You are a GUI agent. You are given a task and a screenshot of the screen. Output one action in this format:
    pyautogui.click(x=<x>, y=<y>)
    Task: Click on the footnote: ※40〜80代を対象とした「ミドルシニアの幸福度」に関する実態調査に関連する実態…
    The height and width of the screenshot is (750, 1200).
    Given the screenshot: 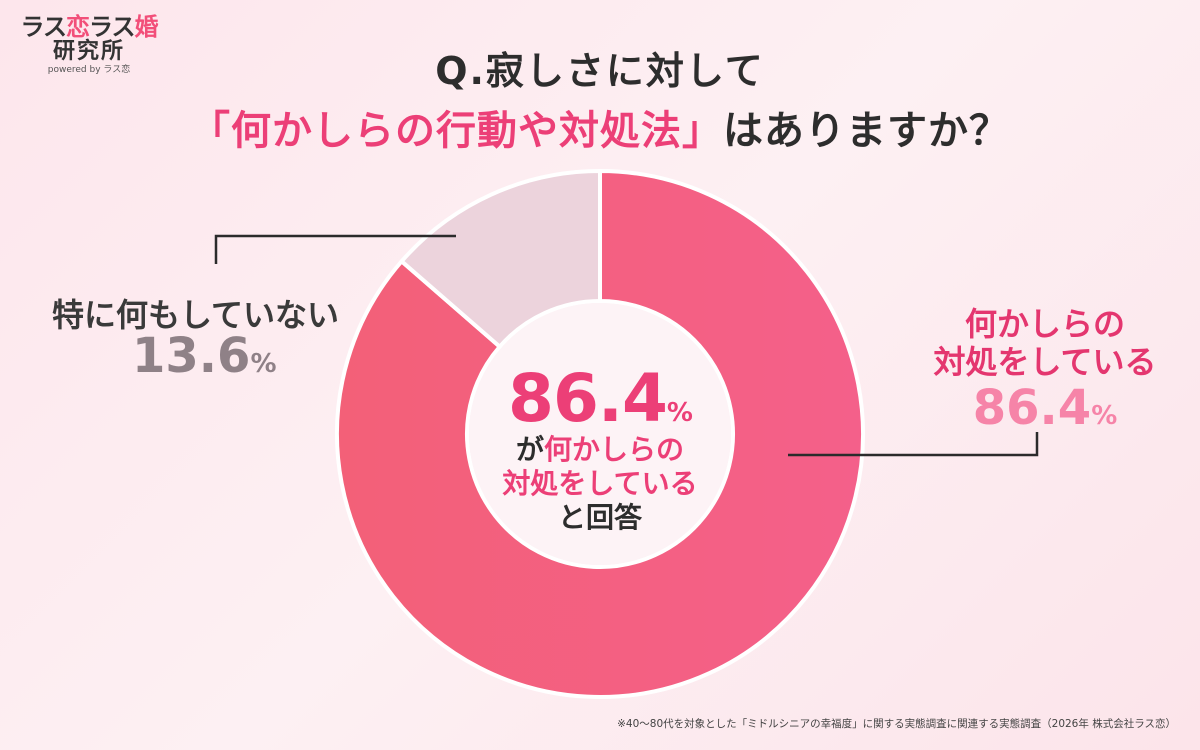 What is the action you would take?
    pyautogui.click(x=896, y=724)
    